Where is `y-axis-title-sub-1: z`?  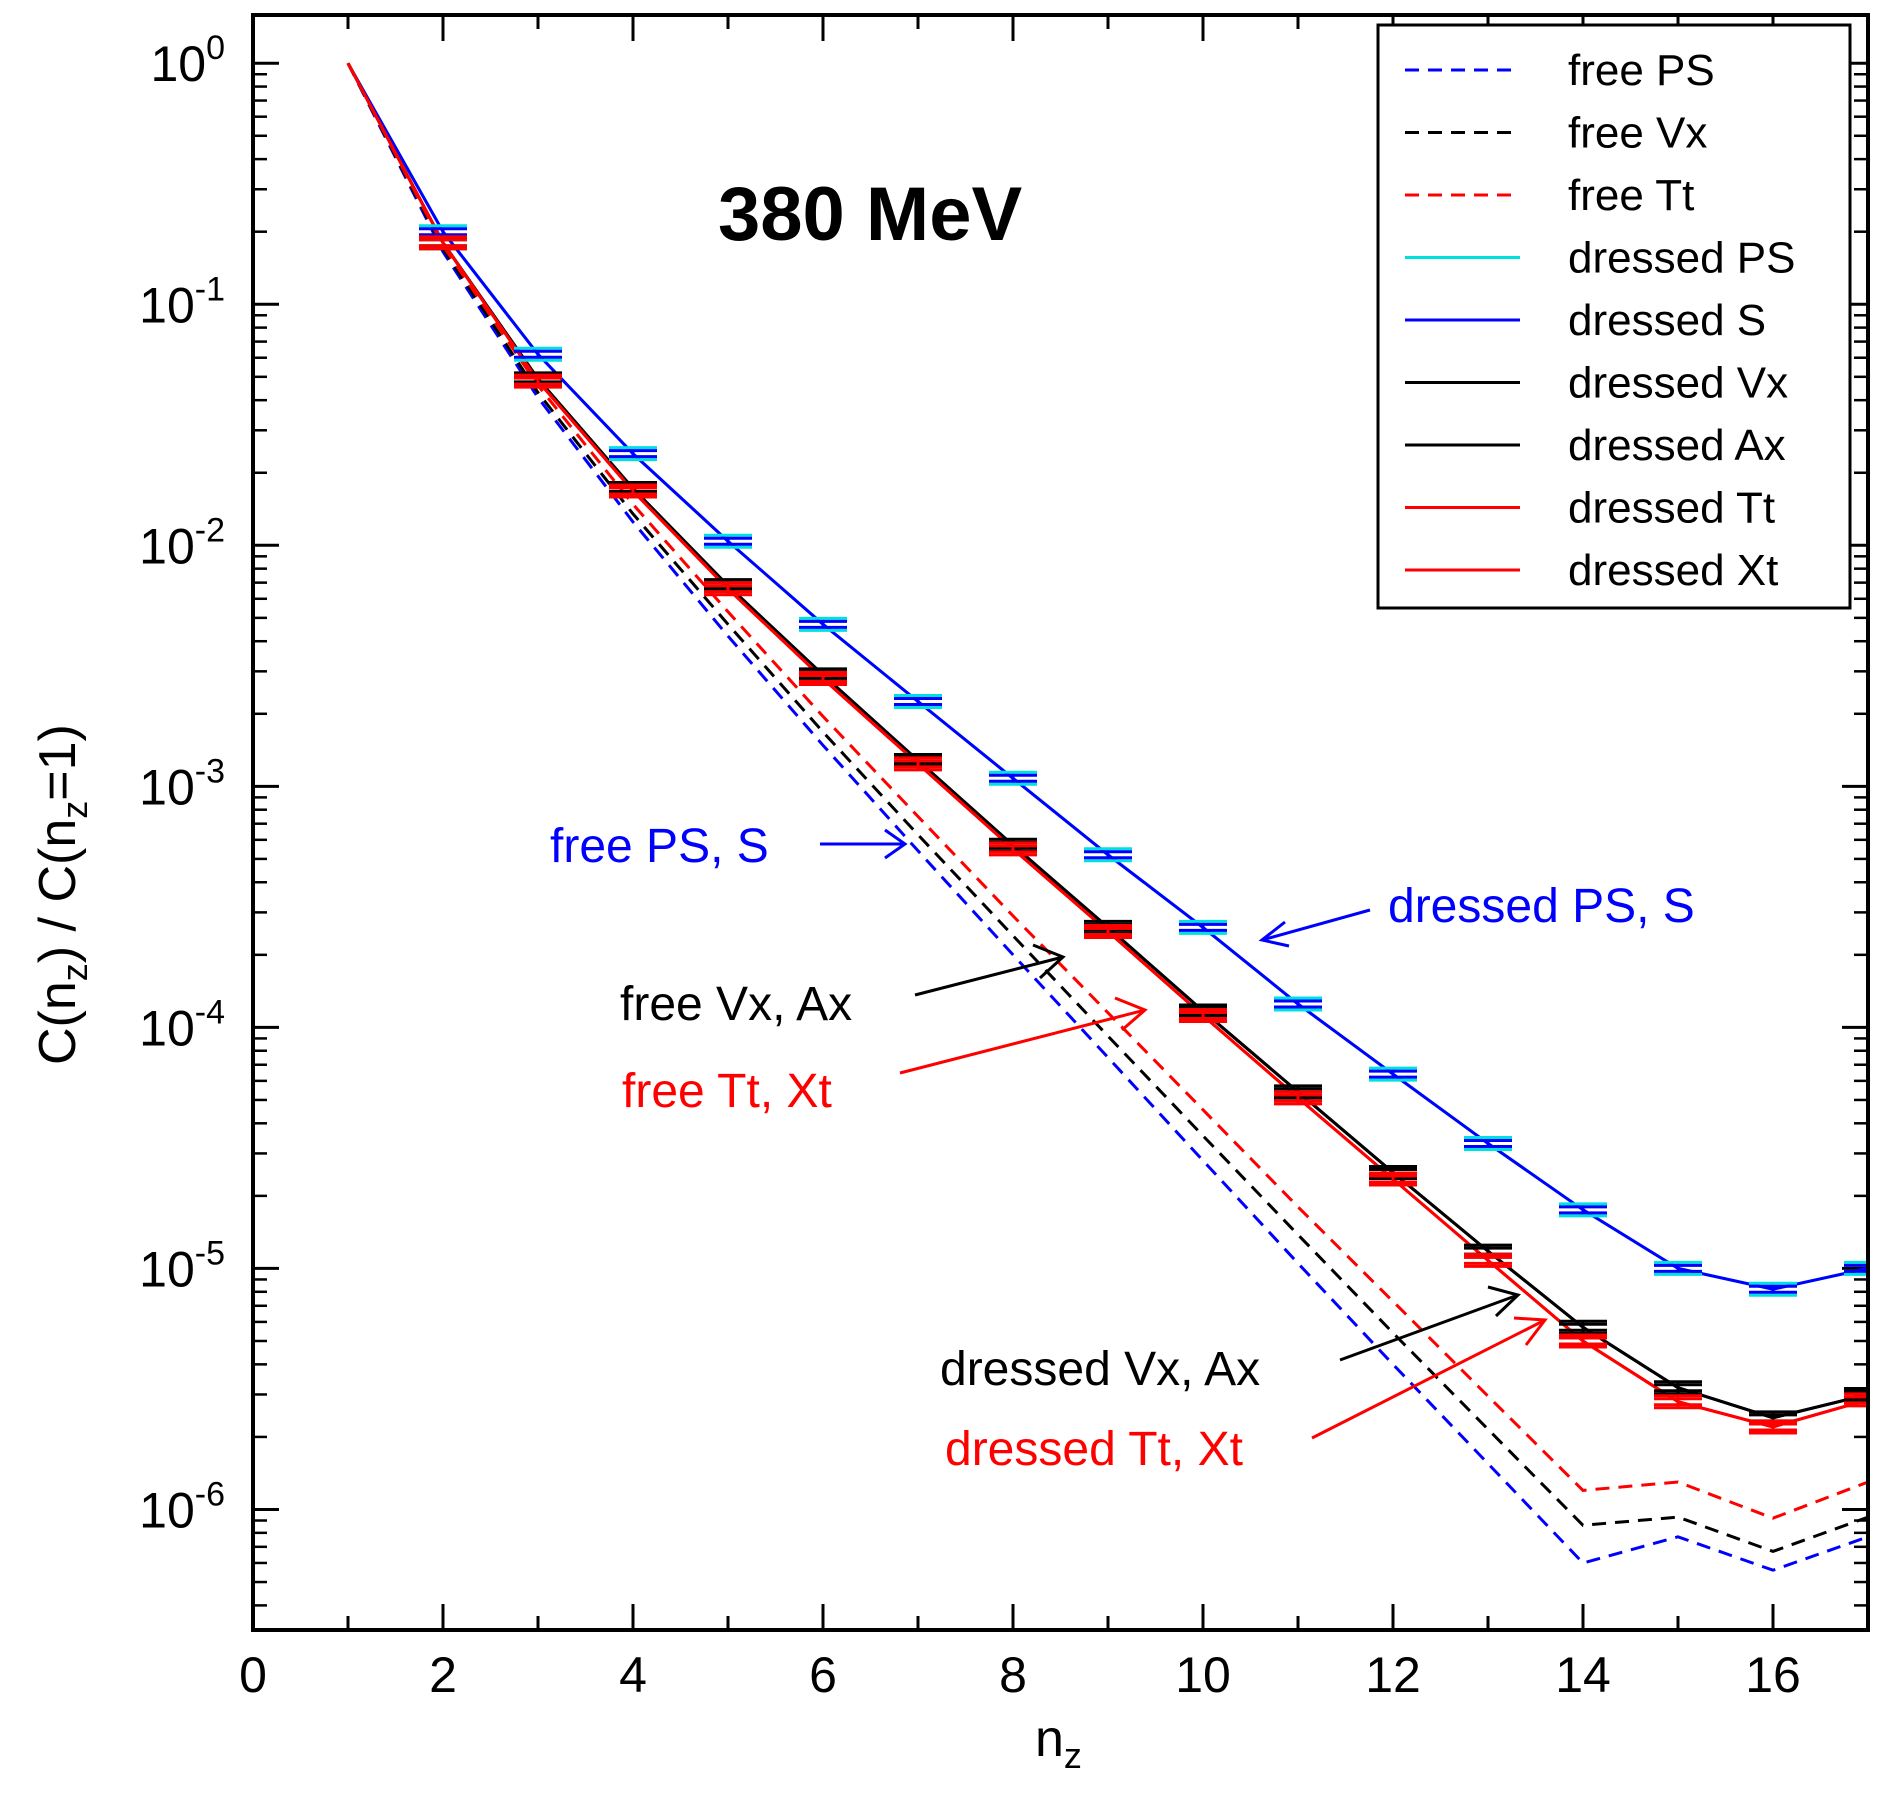
y-axis-title-sub-1: z is located at coordinates (74, 972).